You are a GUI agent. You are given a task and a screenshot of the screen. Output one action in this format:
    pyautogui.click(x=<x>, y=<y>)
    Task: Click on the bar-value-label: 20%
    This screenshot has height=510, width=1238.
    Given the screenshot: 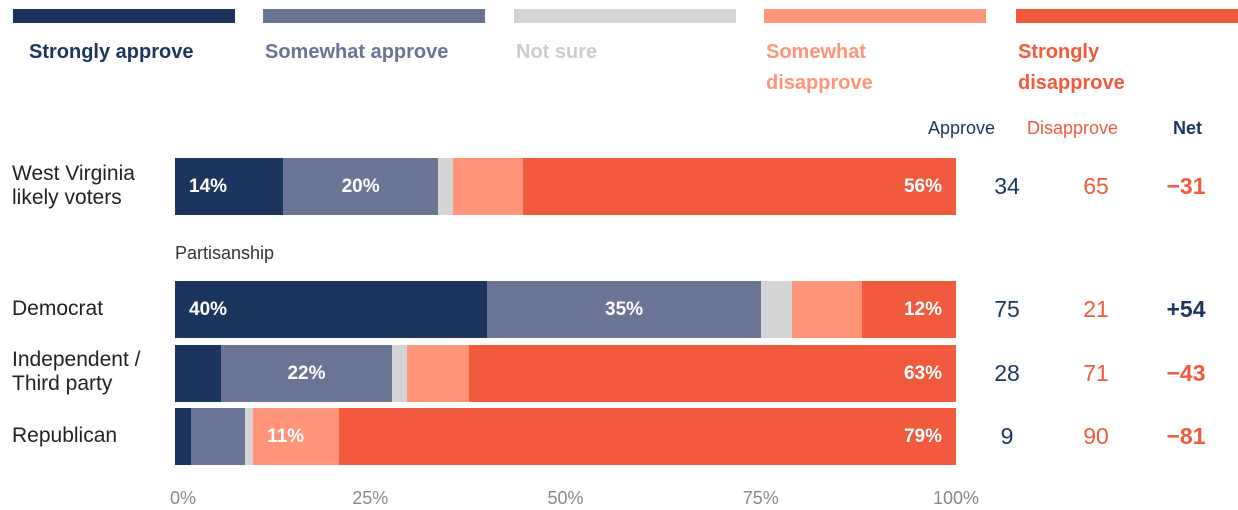 What is the action you would take?
    pyautogui.click(x=360, y=186)
    